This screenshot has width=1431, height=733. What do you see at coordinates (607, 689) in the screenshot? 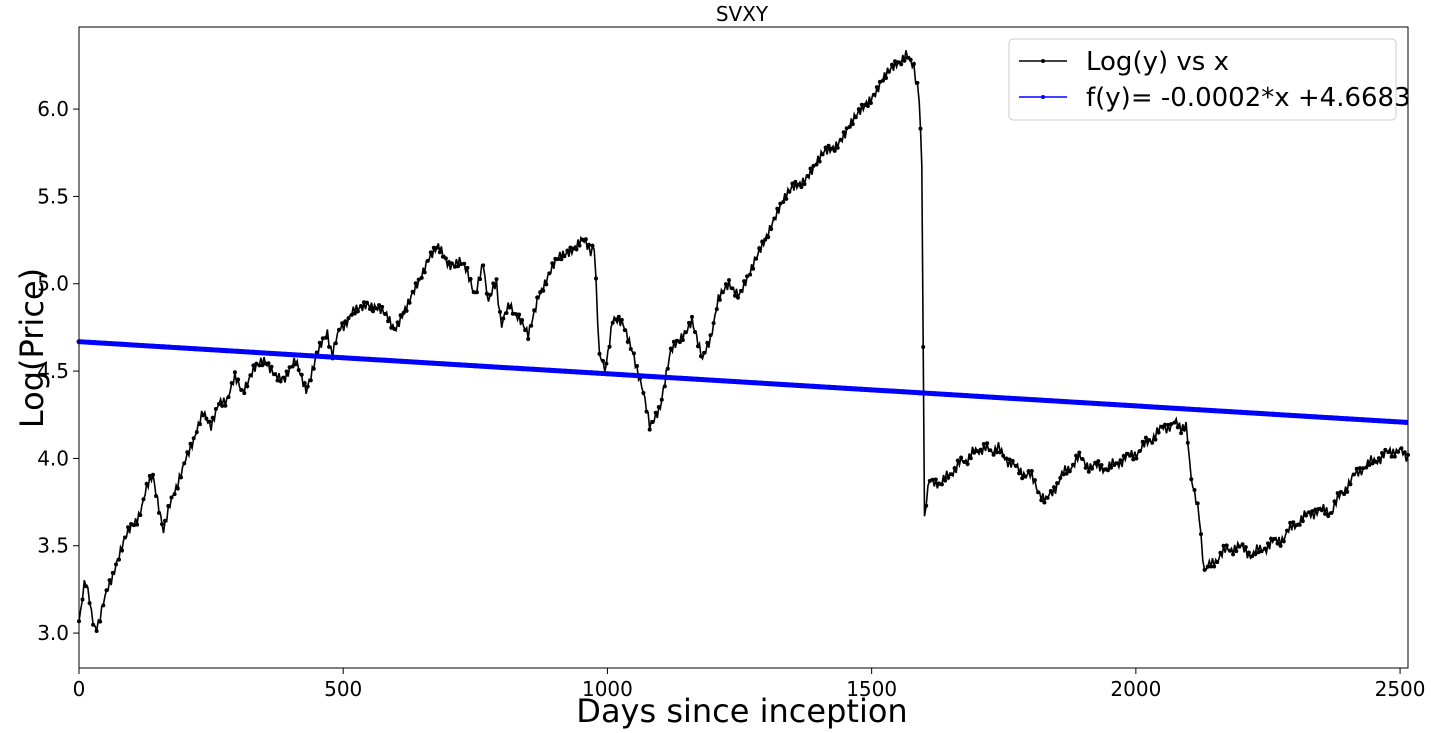
I see `x-tick-label: 1000` at bounding box center [607, 689].